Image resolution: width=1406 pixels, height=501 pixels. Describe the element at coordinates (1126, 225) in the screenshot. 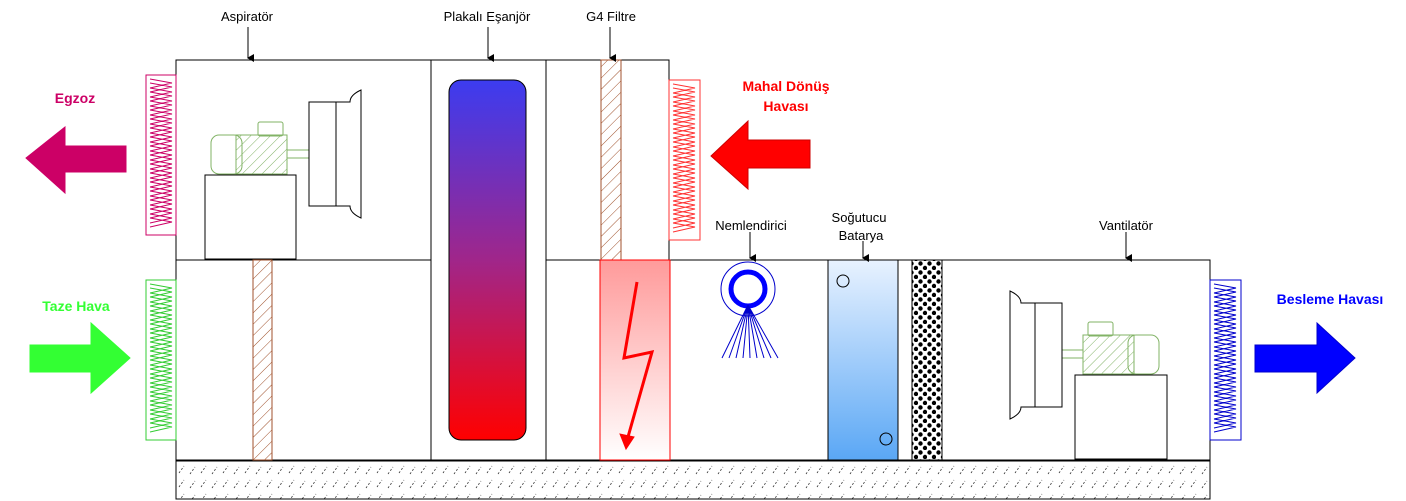

I see `fan-label: Vantilatör` at that location.